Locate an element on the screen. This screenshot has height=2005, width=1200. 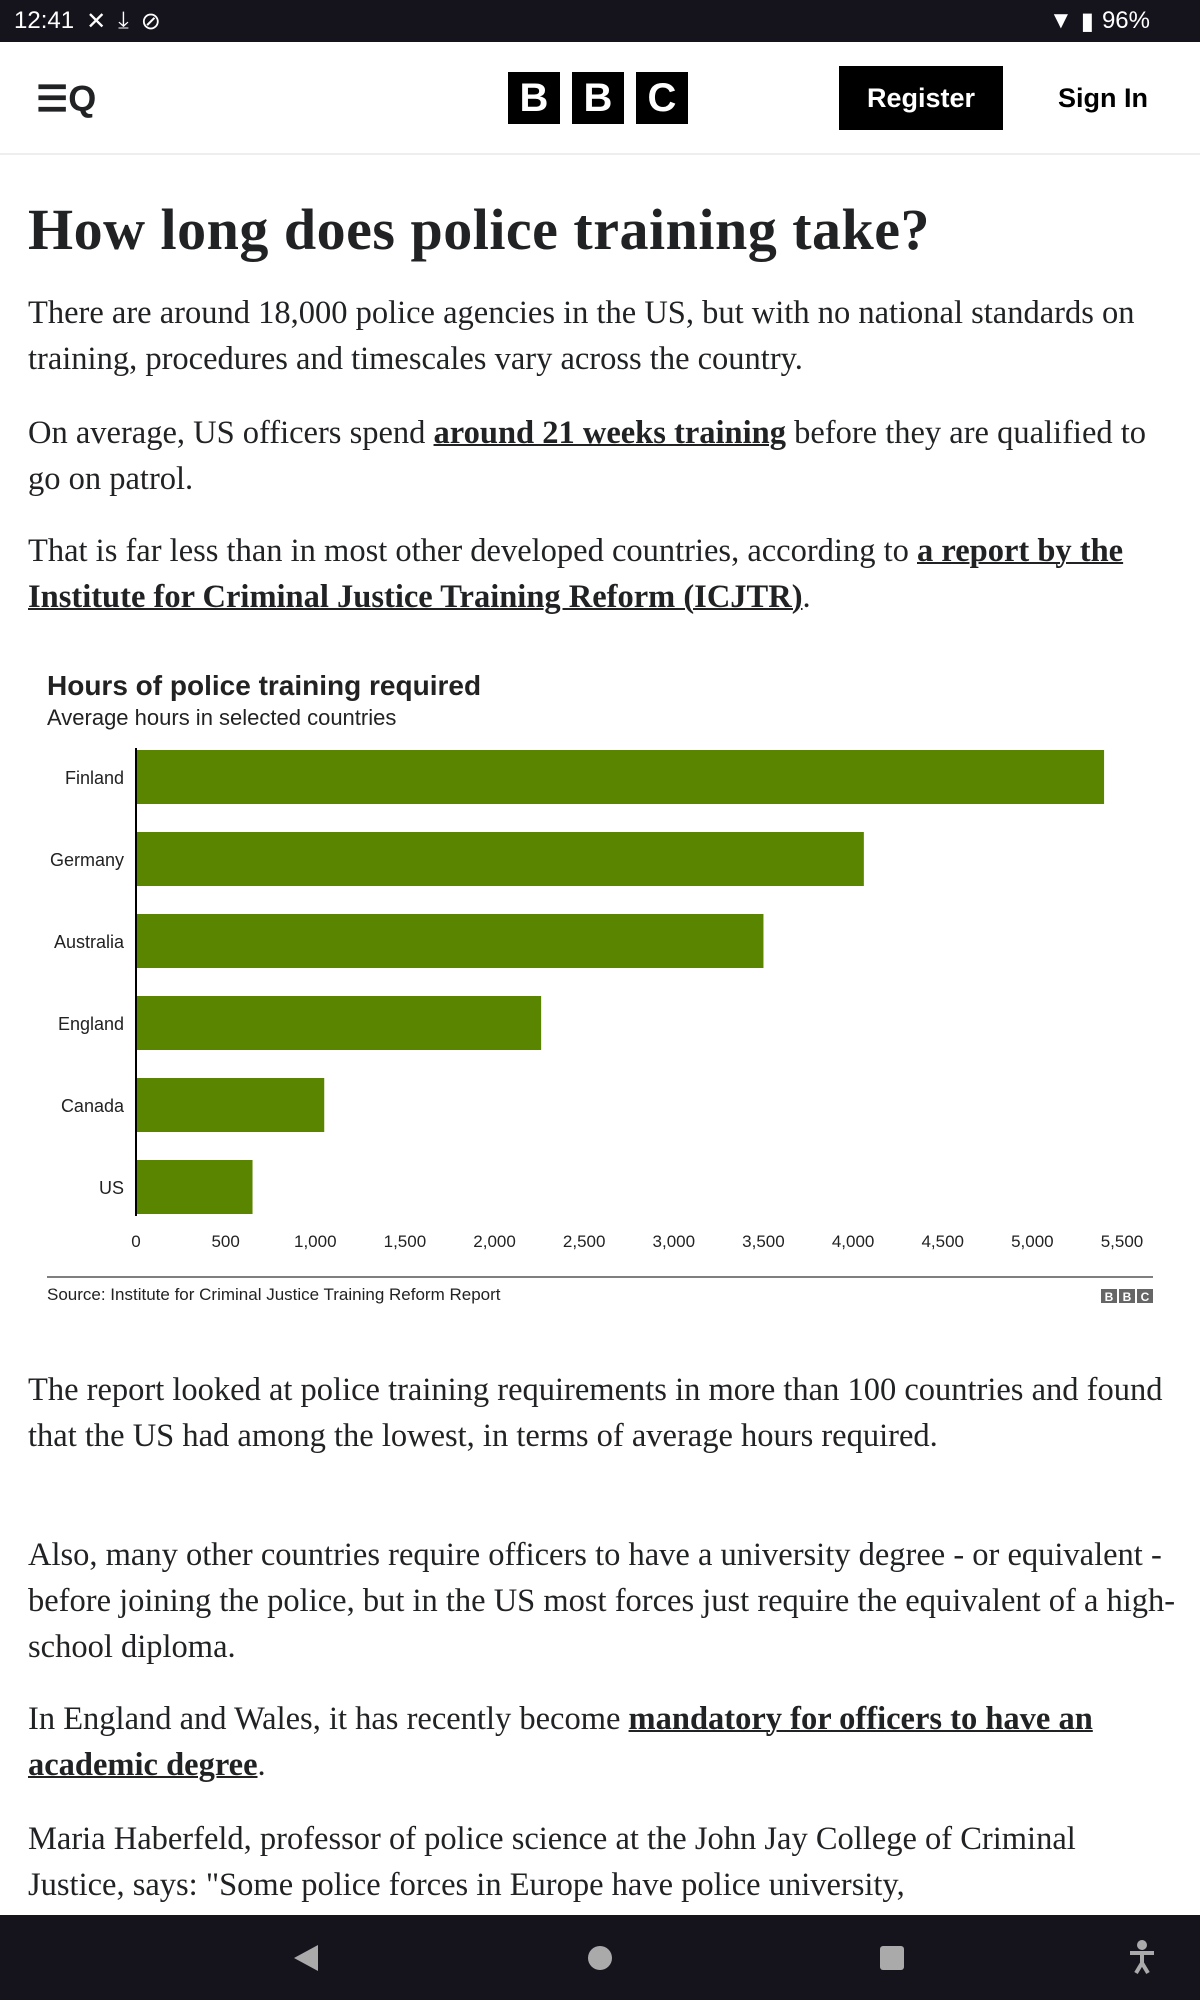
category-label: US is located at coordinates (111, 1188).